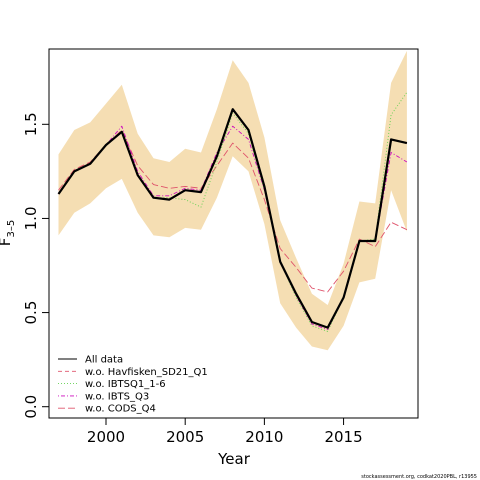  I want to click on y-tick-label: 0.0, so click(31, 407).